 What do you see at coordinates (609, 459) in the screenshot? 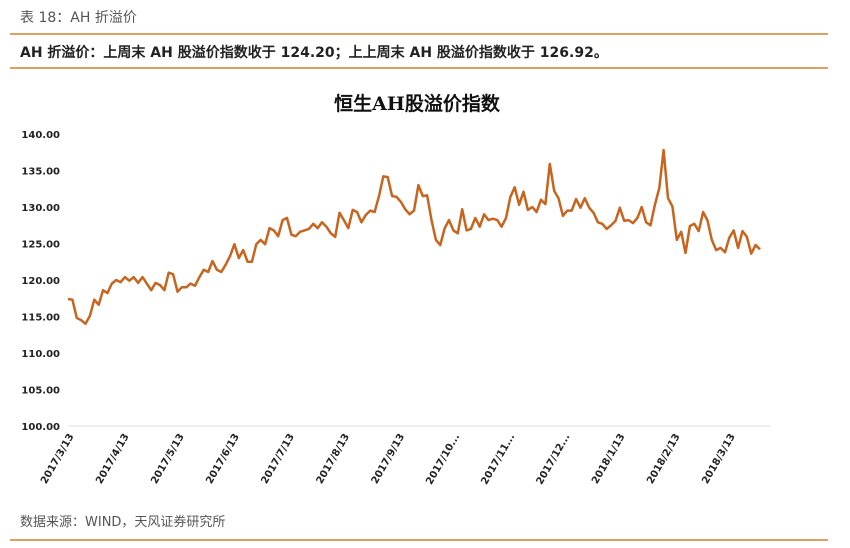
I see `x-tick-label: 2018/1/13` at bounding box center [609, 459].